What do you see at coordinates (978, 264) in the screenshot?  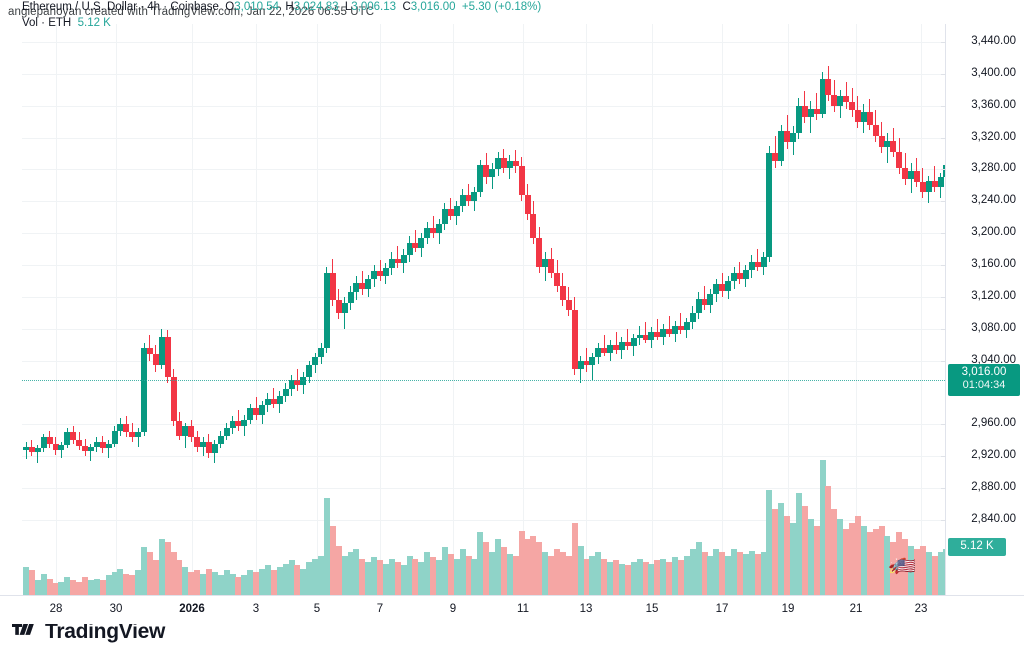 I see `price-axis-tick: 3,160.00` at bounding box center [978, 264].